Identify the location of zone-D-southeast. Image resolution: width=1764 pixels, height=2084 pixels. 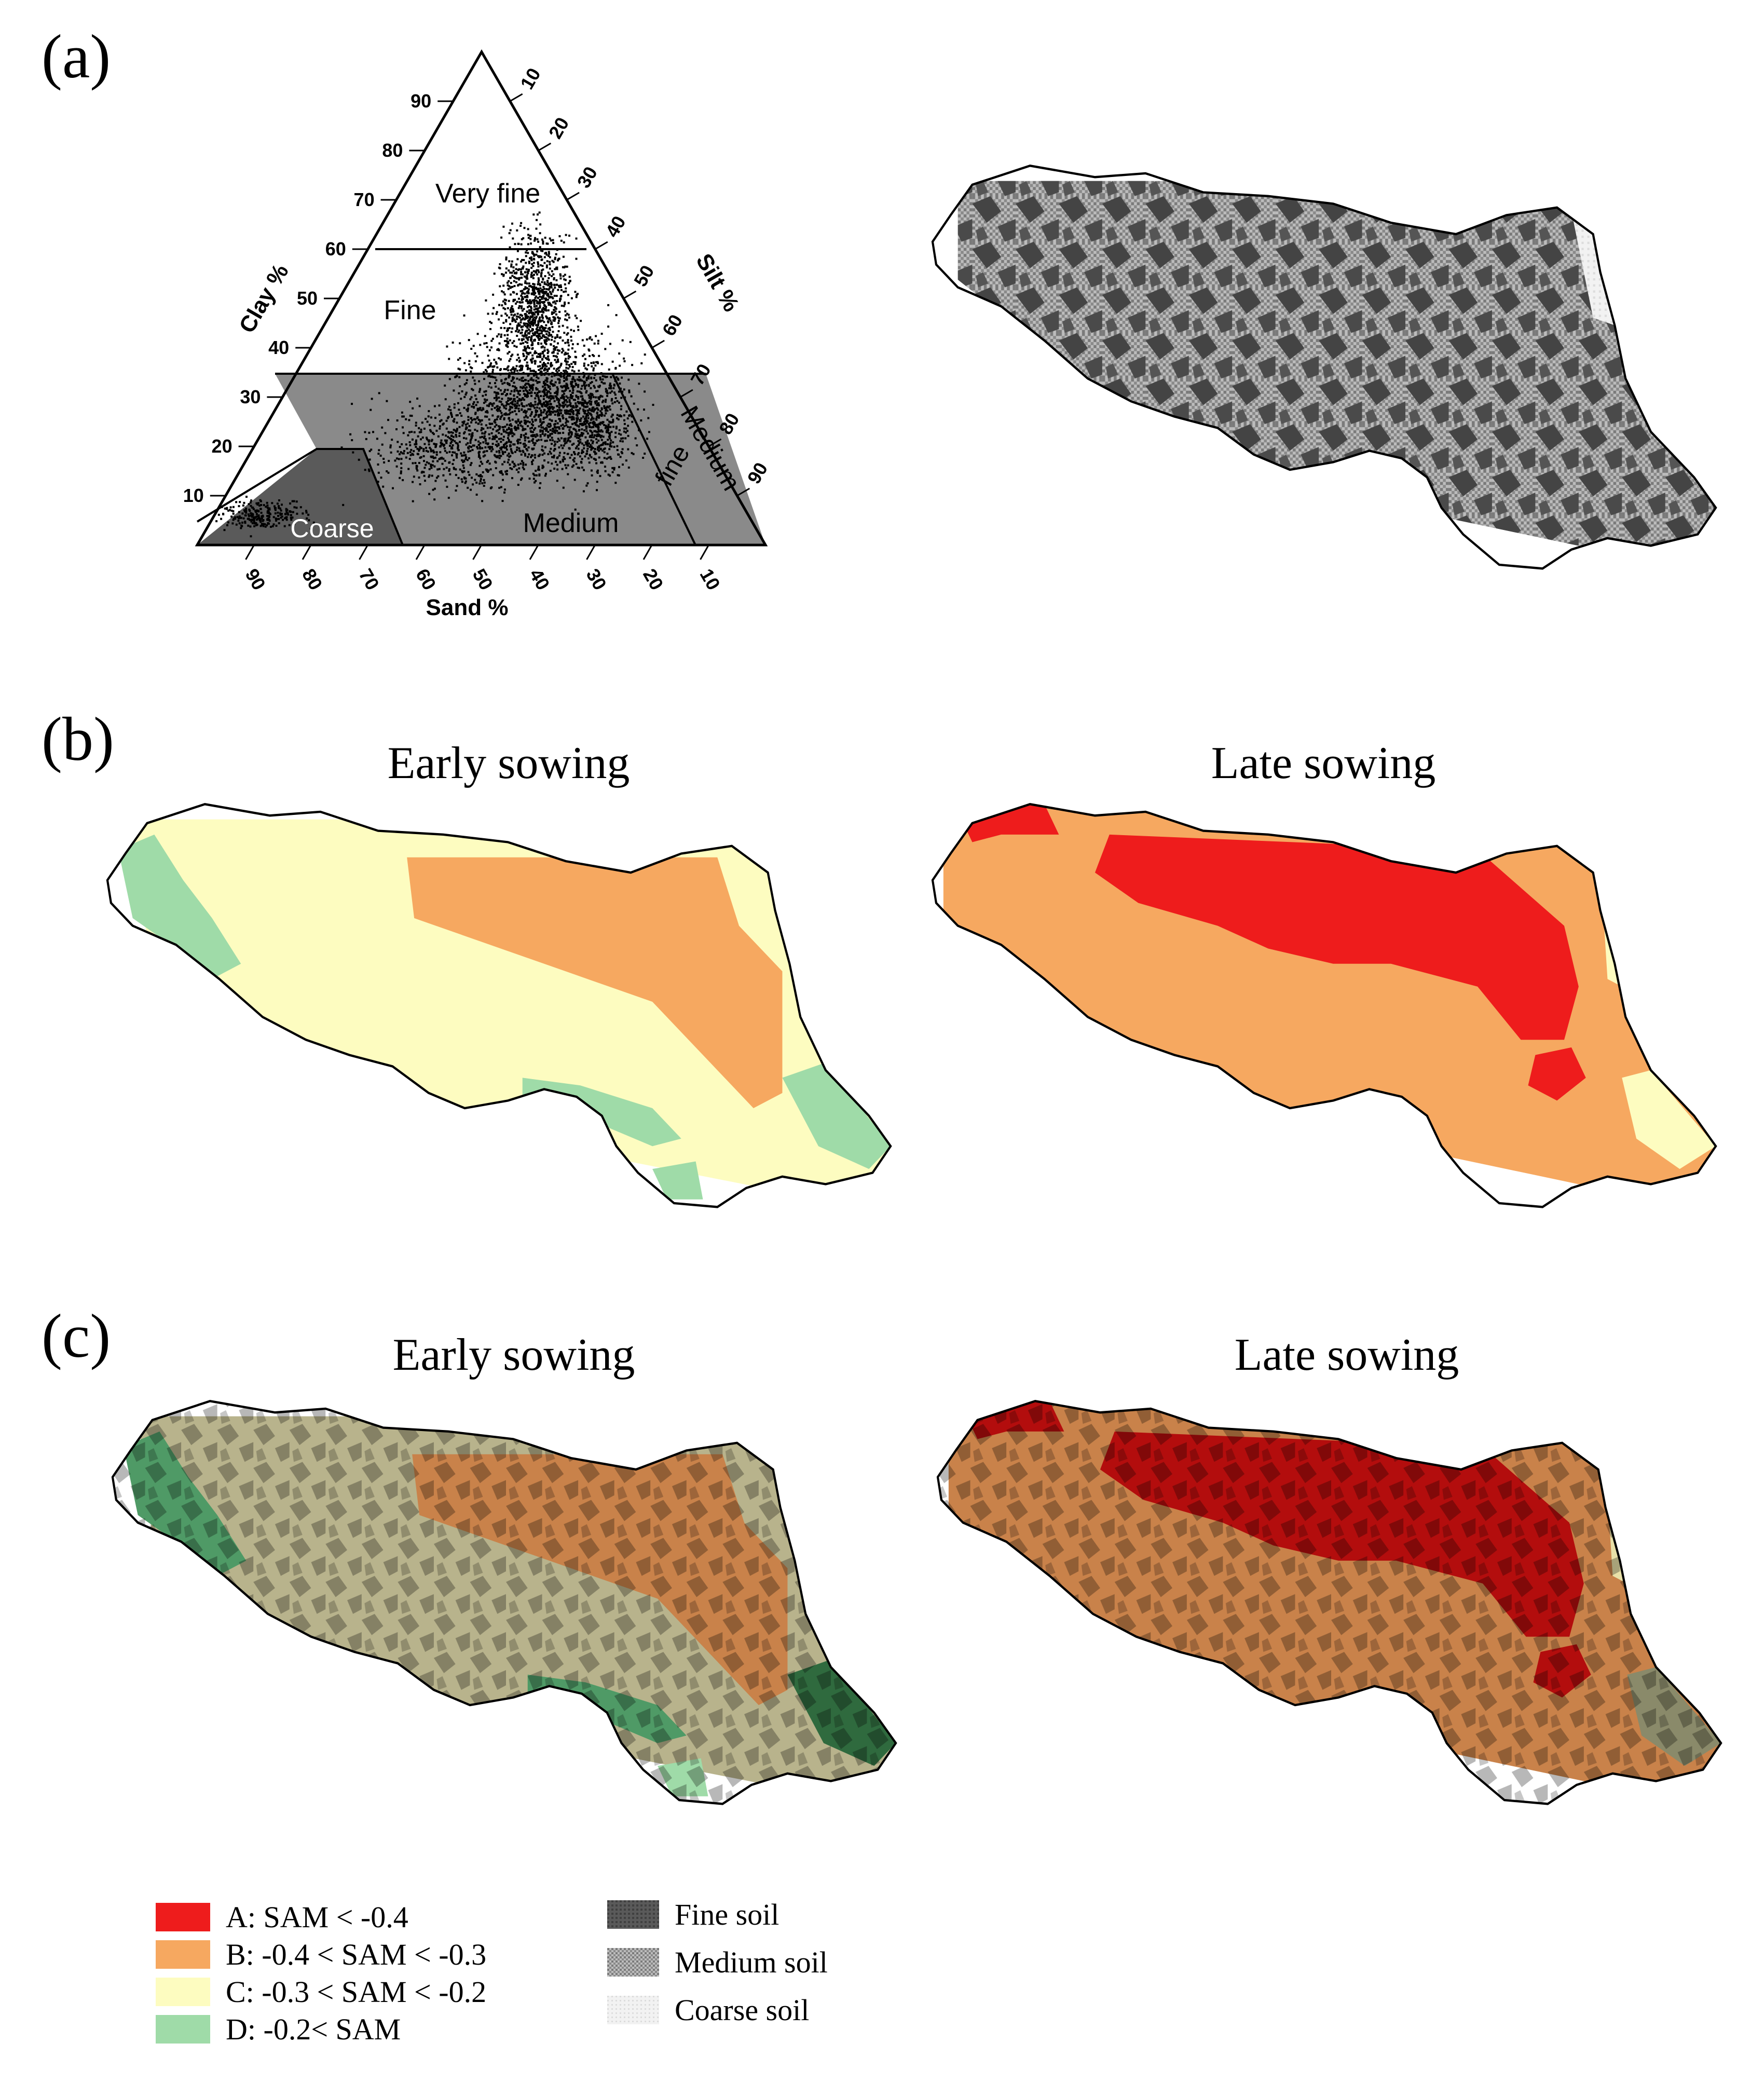
(678, 1180).